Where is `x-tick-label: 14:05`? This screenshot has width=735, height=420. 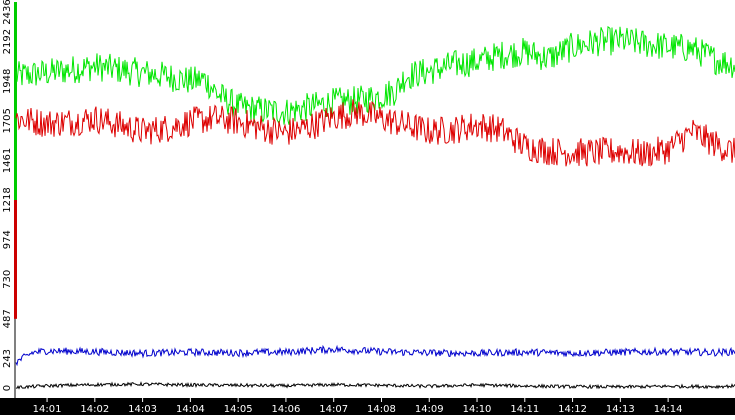
x-tick-label: 14:05 is located at coordinates (238, 409).